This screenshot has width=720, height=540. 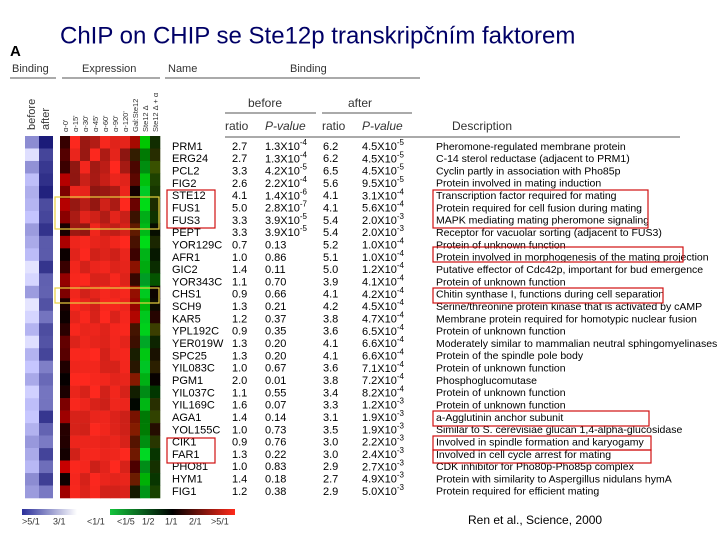 I want to click on column-label: α-90', so click(x=115, y=123).